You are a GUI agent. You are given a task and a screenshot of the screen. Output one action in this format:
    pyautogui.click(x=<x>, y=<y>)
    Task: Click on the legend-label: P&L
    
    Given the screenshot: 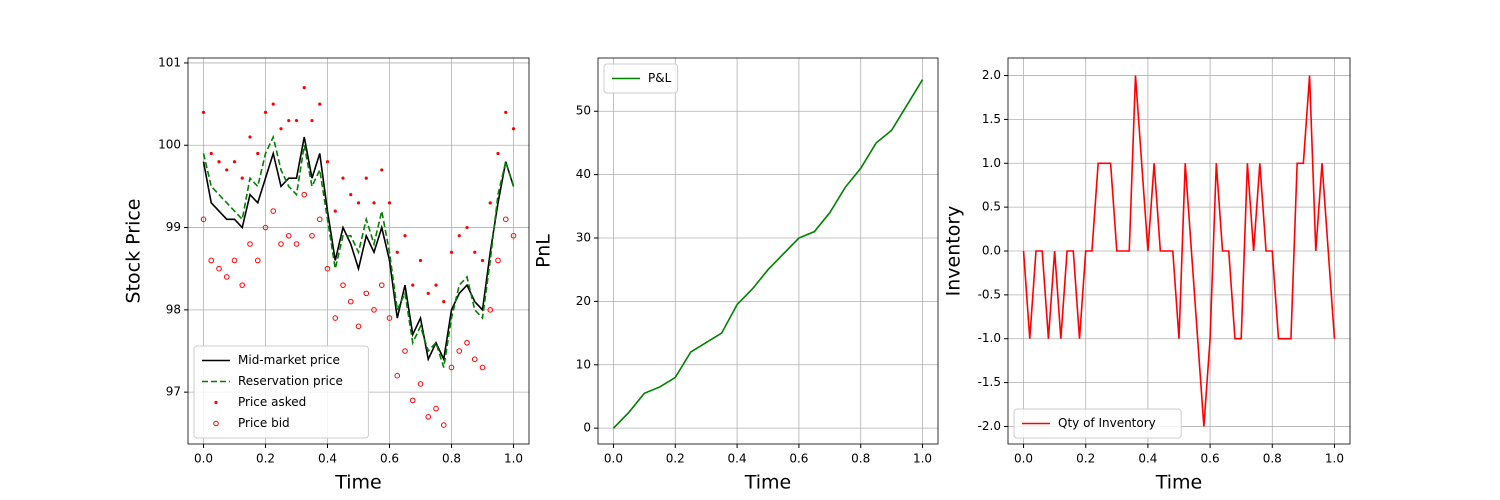 What is the action you would take?
    pyautogui.click(x=660, y=78)
    